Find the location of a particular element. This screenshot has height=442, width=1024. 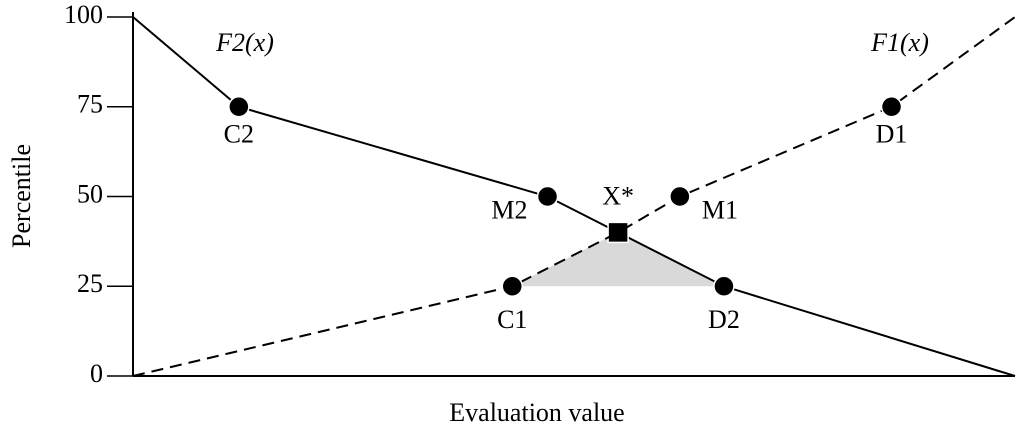

point-label: X* is located at coordinates (618, 195).